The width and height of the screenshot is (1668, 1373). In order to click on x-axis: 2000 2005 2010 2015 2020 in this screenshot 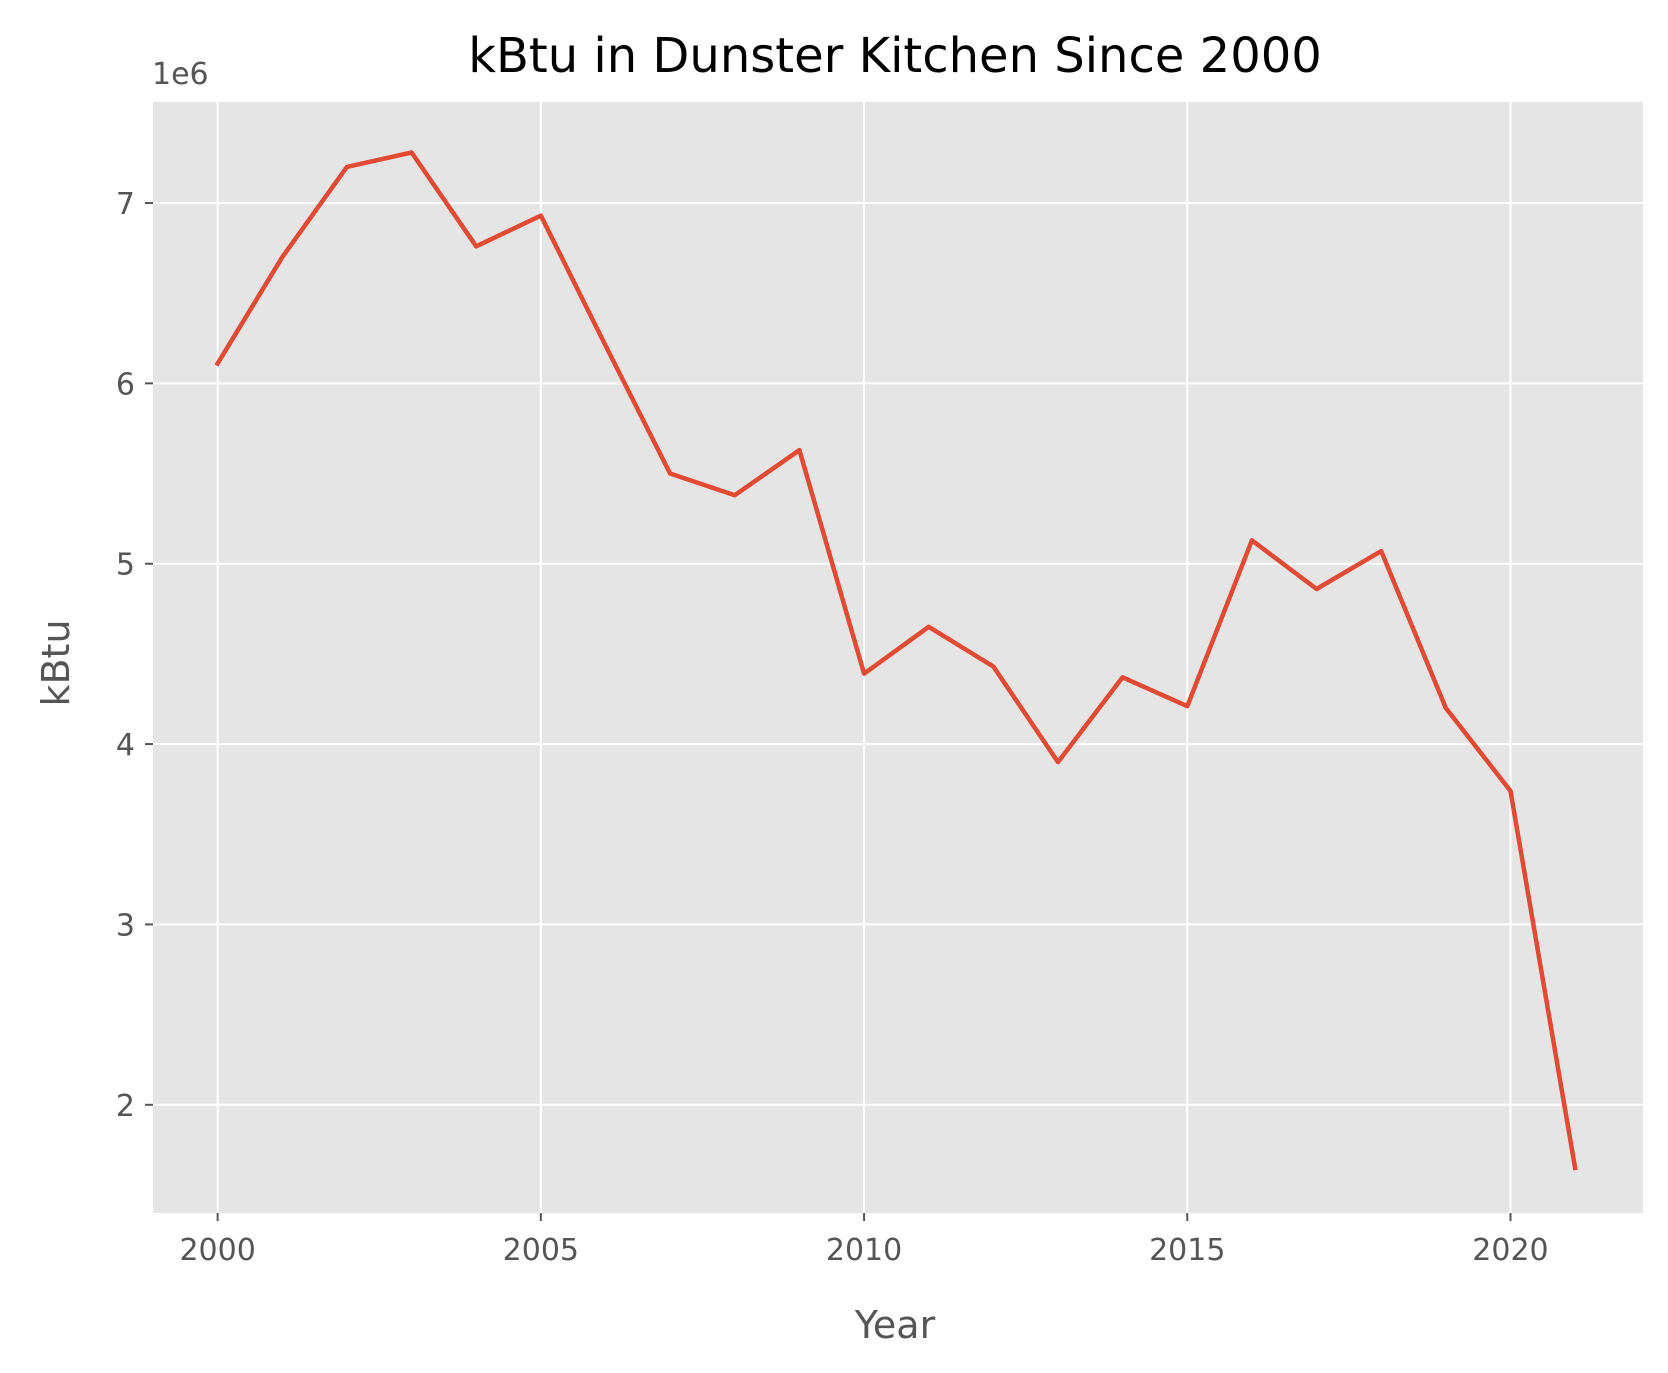, I will do `click(864, 1240)`.